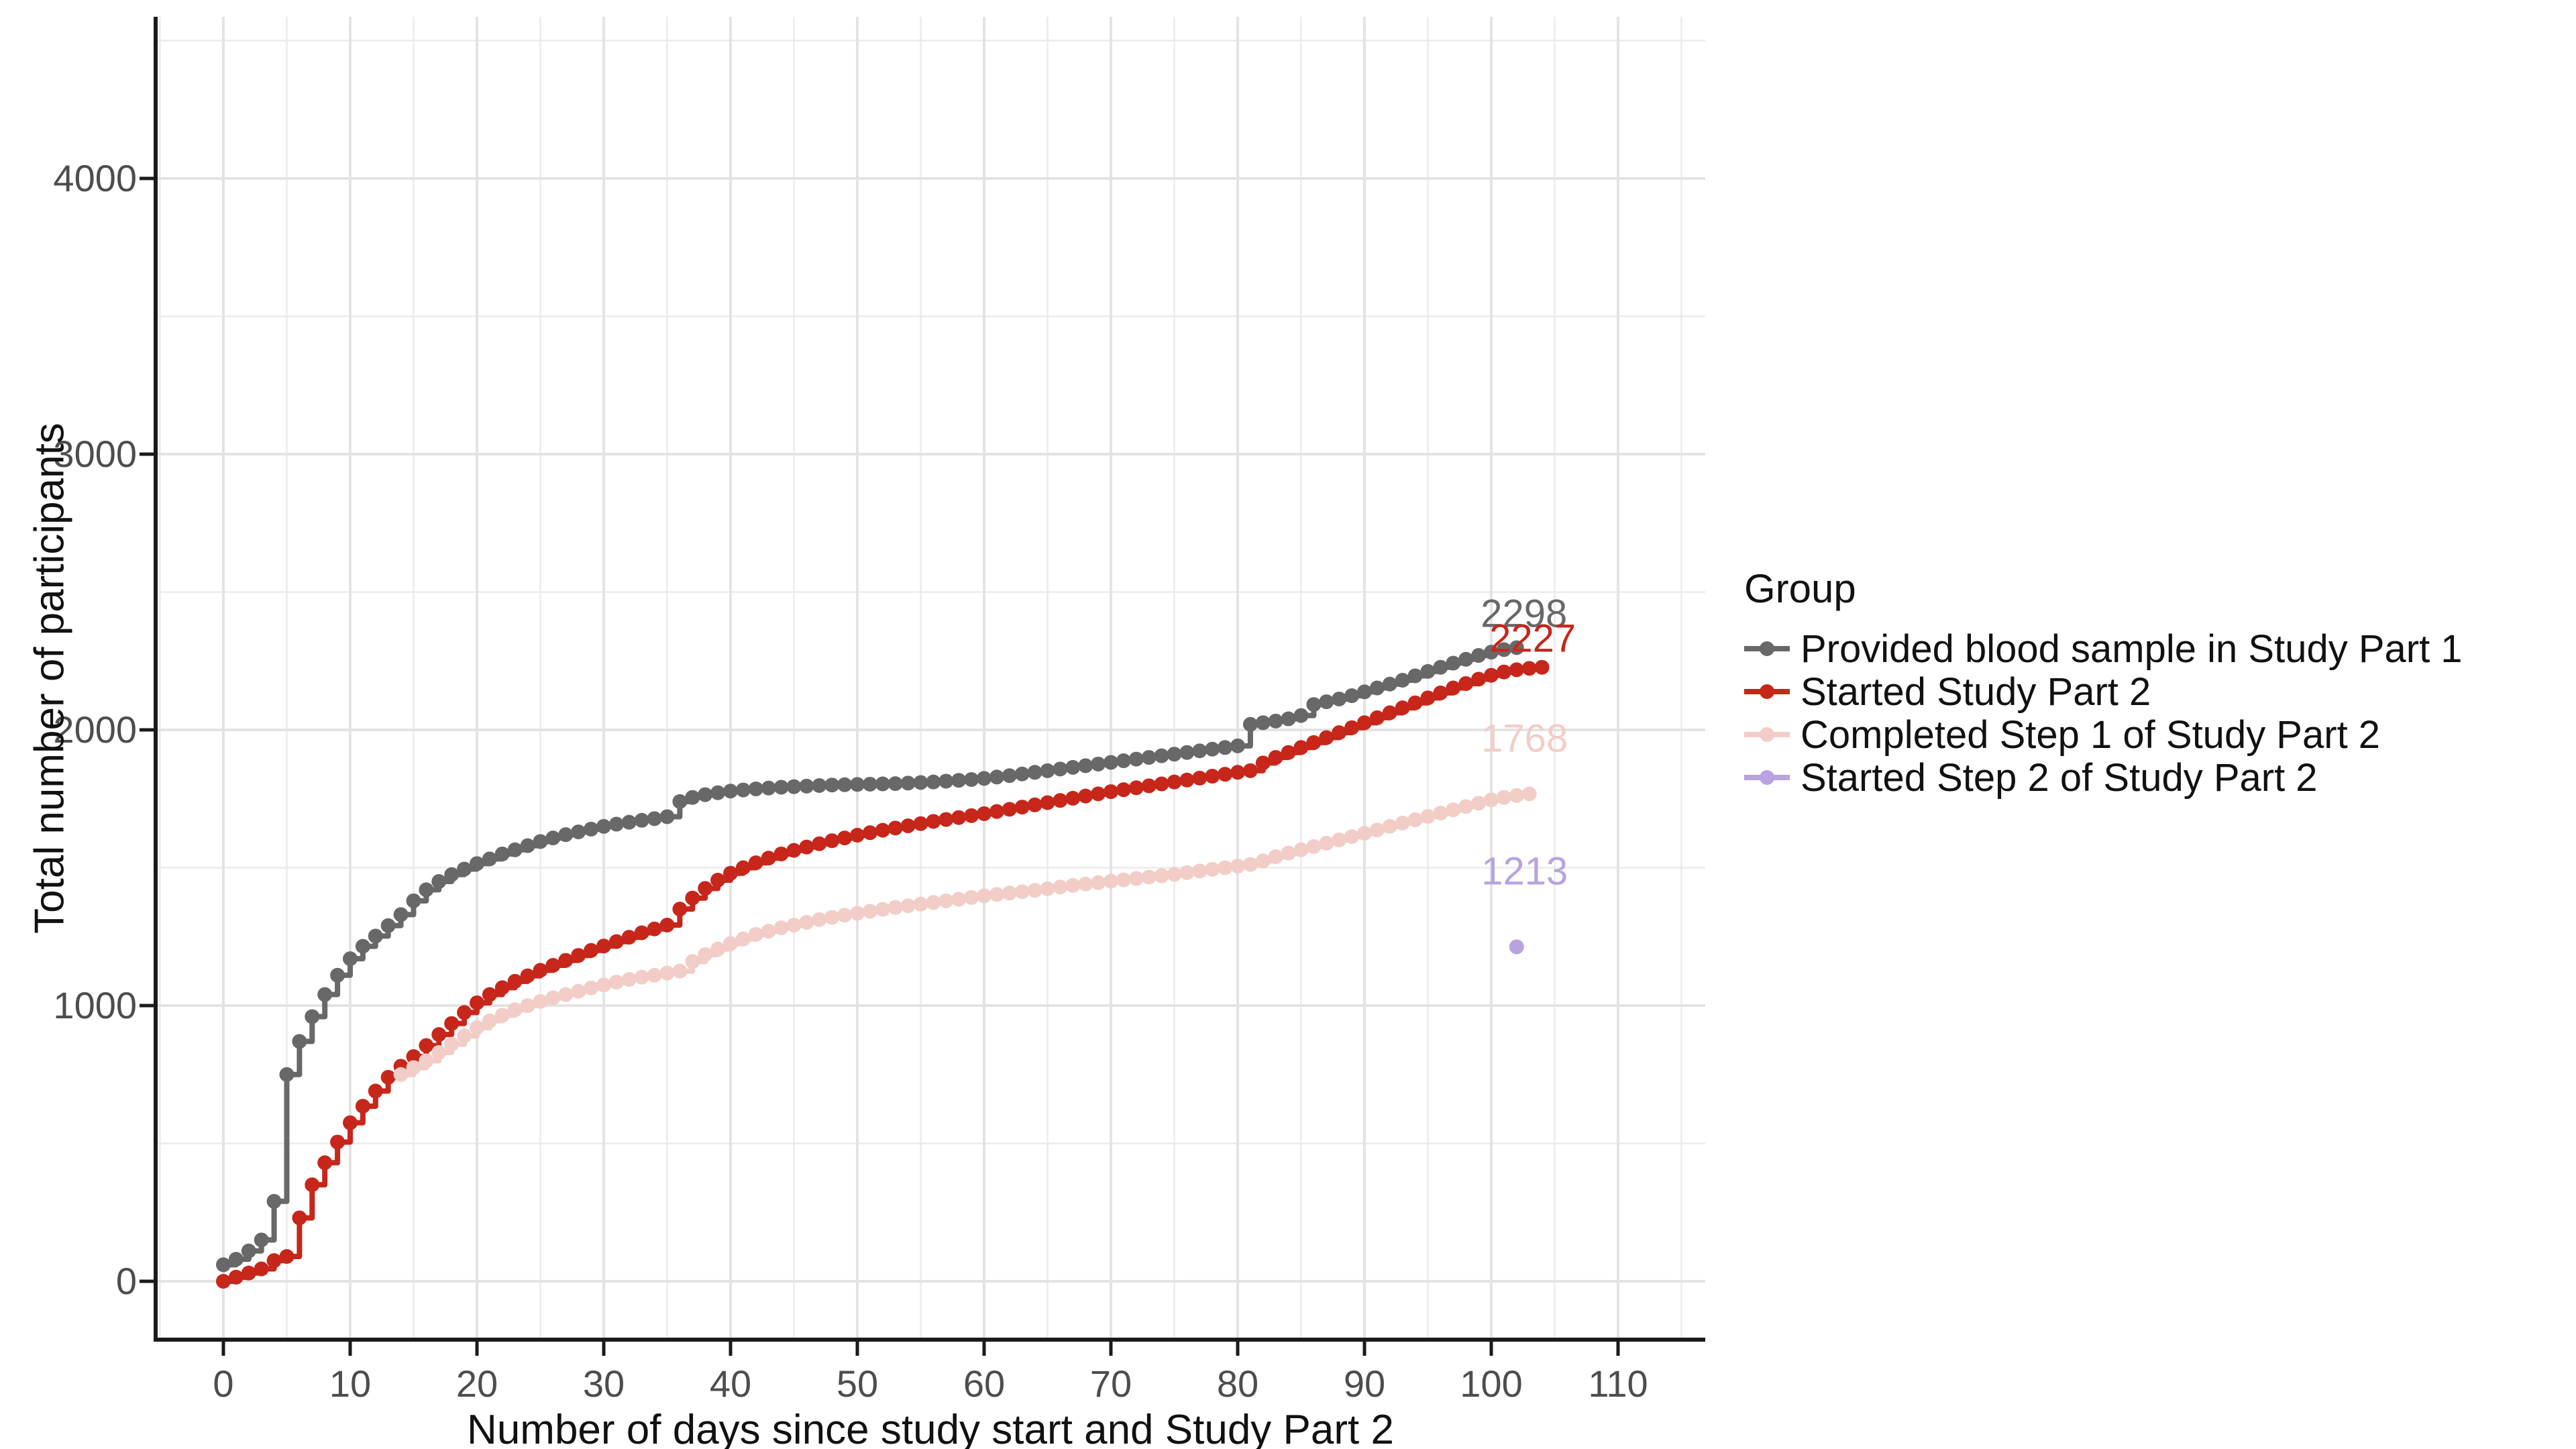  I want to click on y-tick-label: 0, so click(126, 1281).